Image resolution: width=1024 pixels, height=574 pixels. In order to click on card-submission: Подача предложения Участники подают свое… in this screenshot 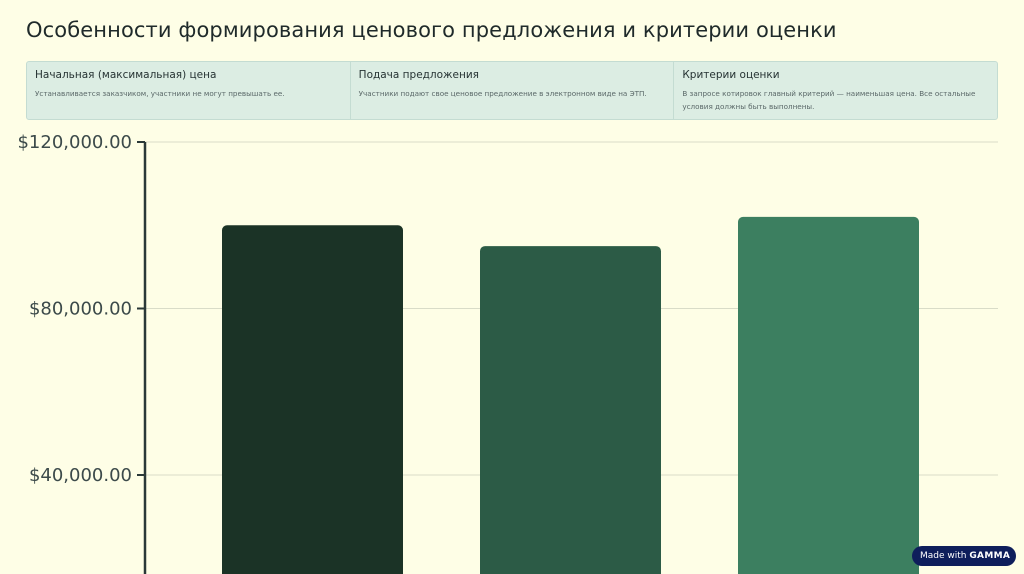, I will do `click(513, 90)`.